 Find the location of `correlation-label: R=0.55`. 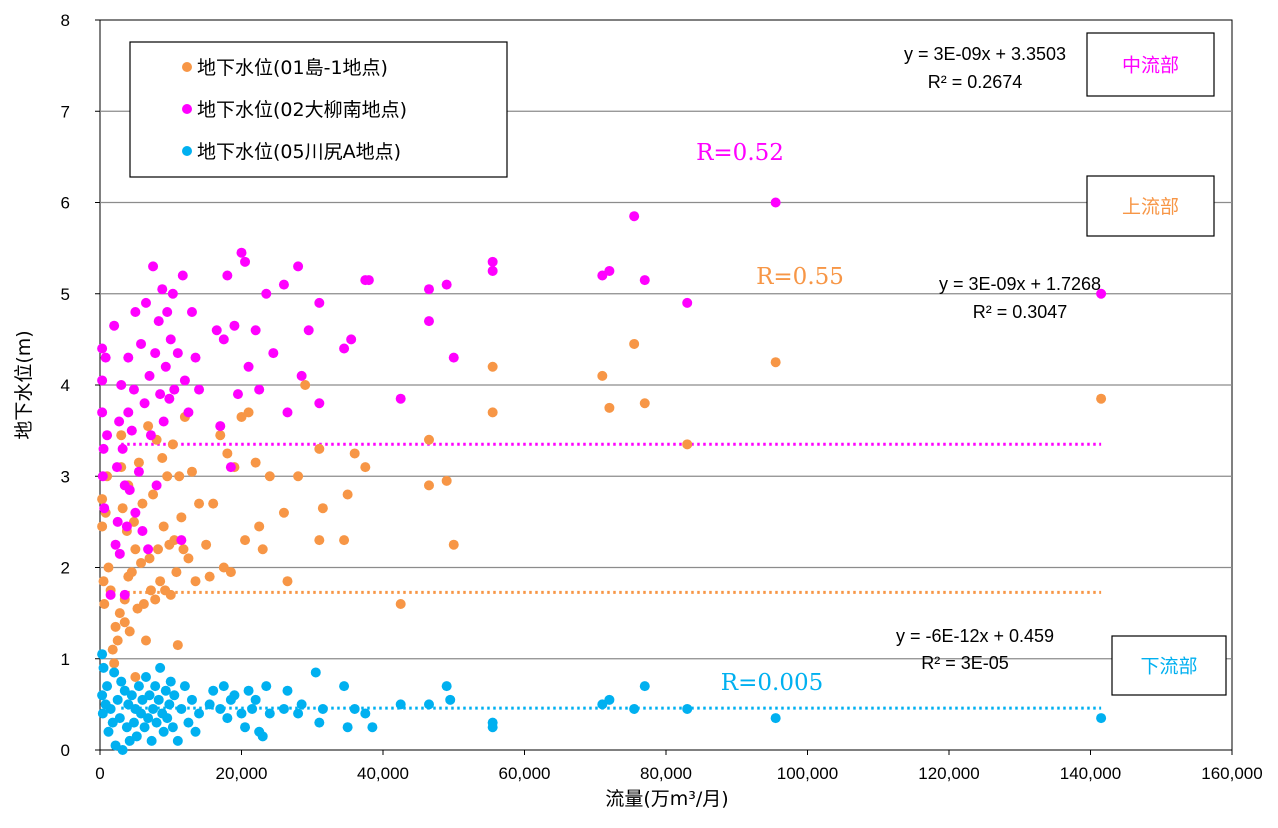

correlation-label: R=0.55 is located at coordinates (800, 277).